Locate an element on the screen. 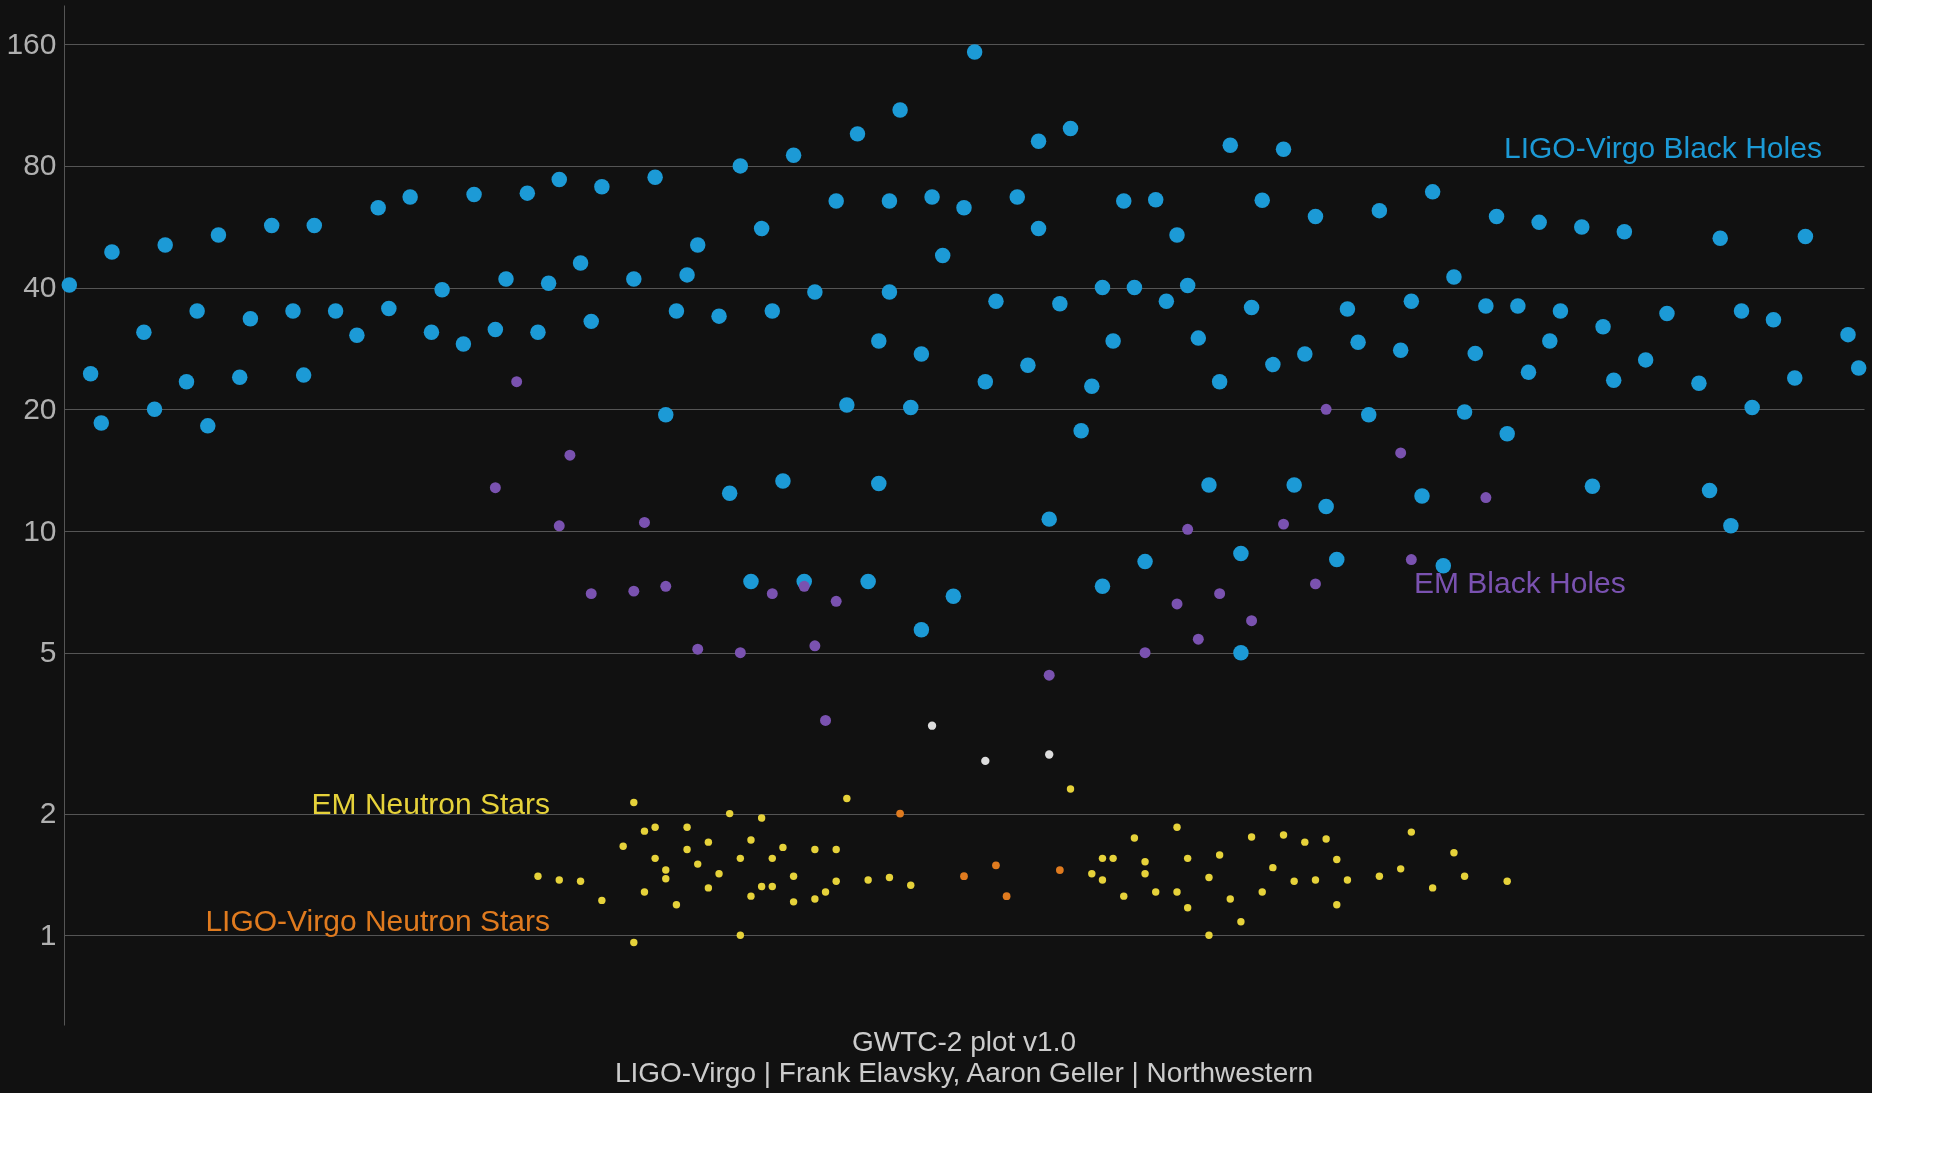  series-label: EM Black Holes is located at coordinates (1520, 582).